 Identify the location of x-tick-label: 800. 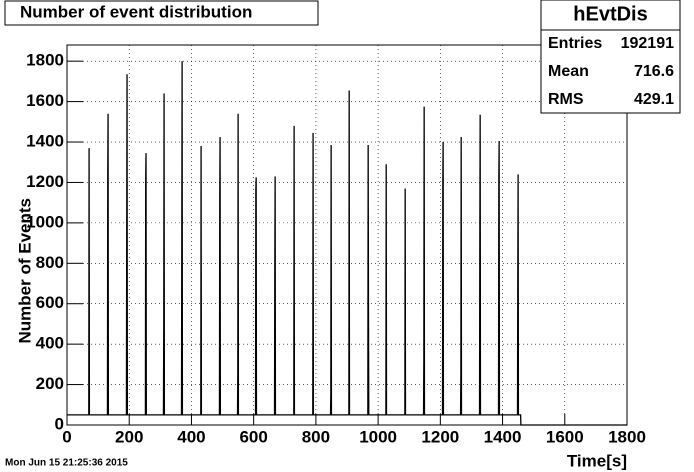
(316, 436).